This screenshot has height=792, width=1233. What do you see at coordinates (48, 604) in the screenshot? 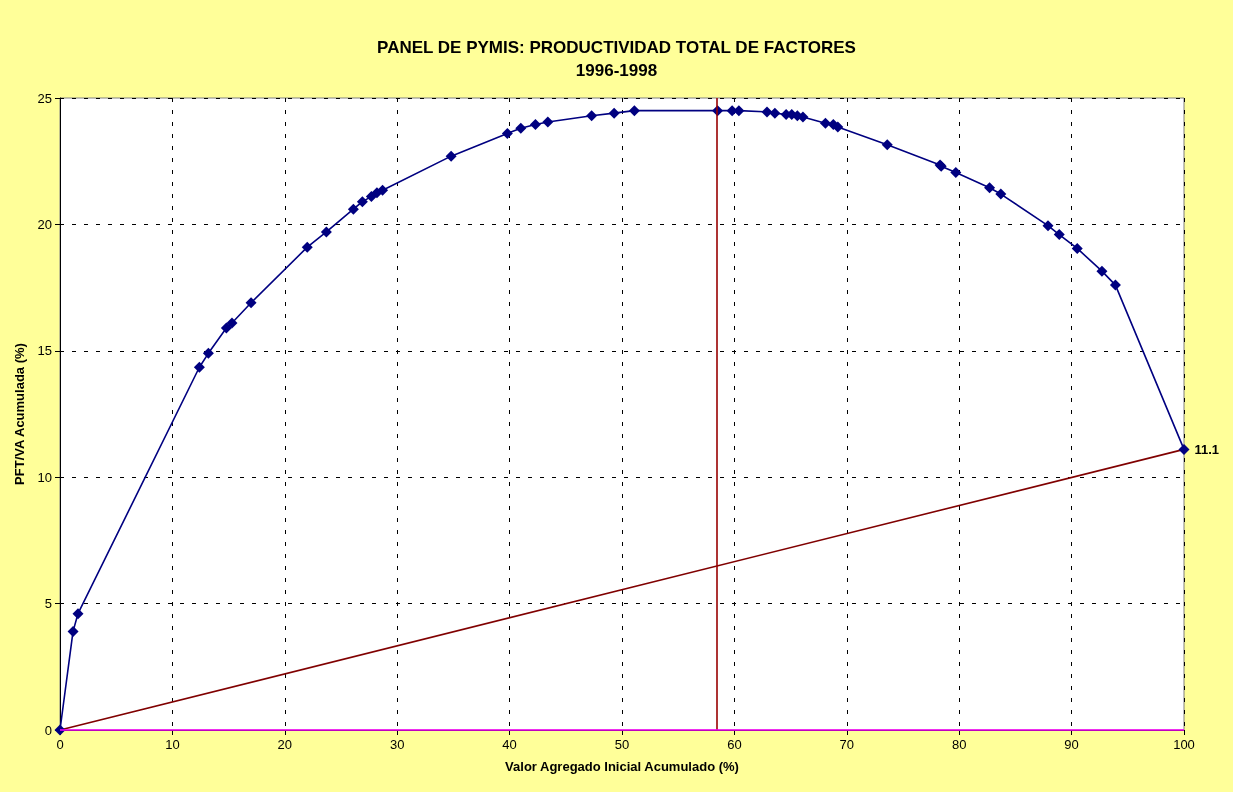
I see `y-tick-label: 5` at bounding box center [48, 604].